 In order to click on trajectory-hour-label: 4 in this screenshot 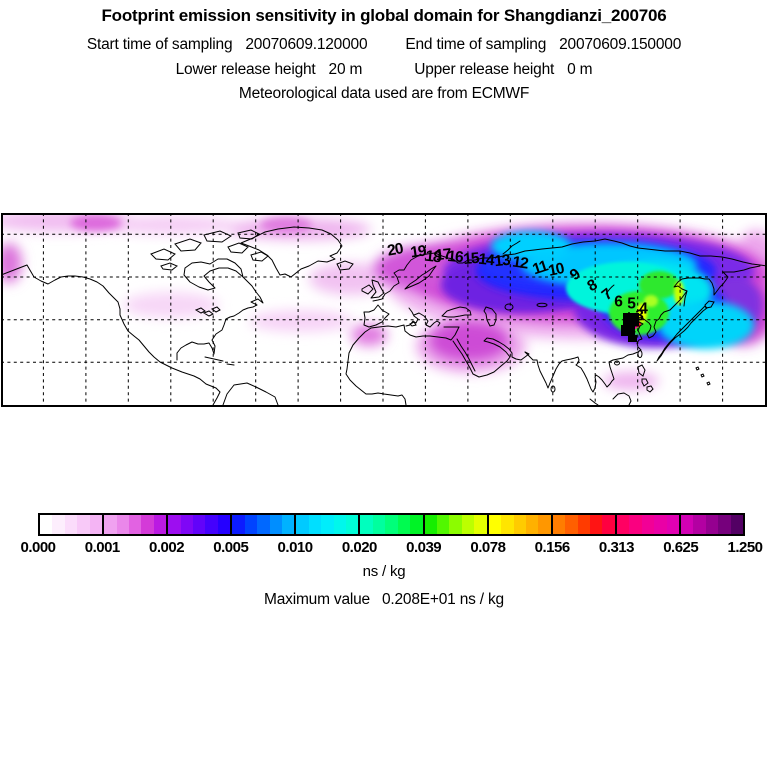, I will do `click(643, 309)`.